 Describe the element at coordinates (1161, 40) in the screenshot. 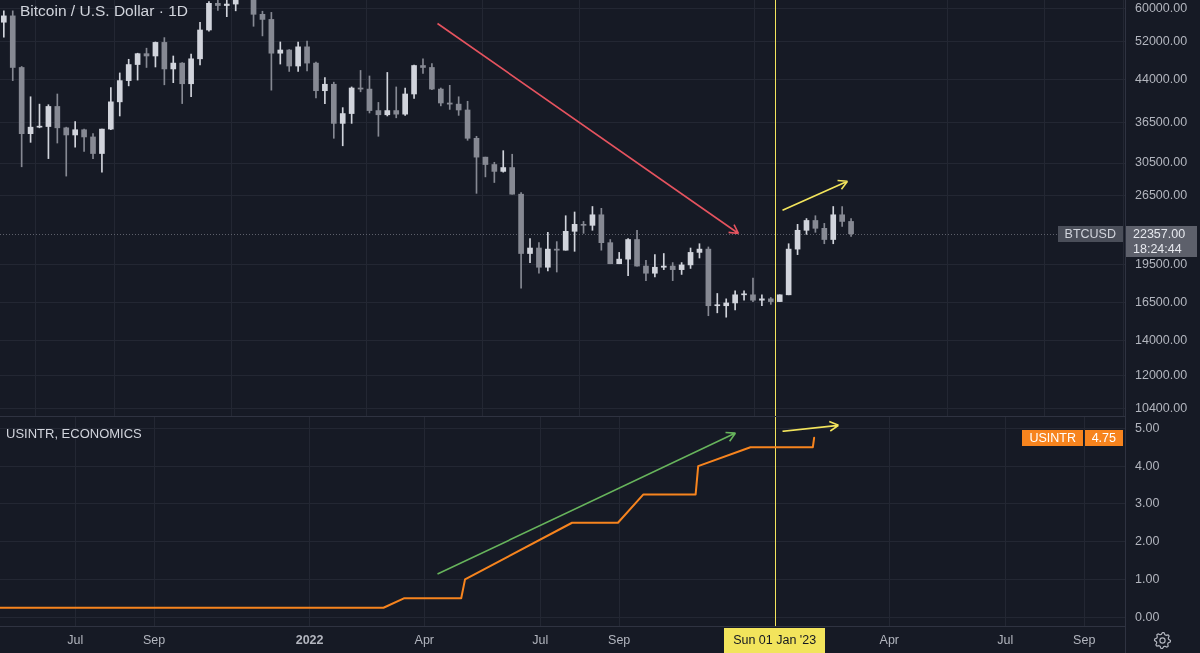

I see `y-tick-label: 52000.00` at that location.